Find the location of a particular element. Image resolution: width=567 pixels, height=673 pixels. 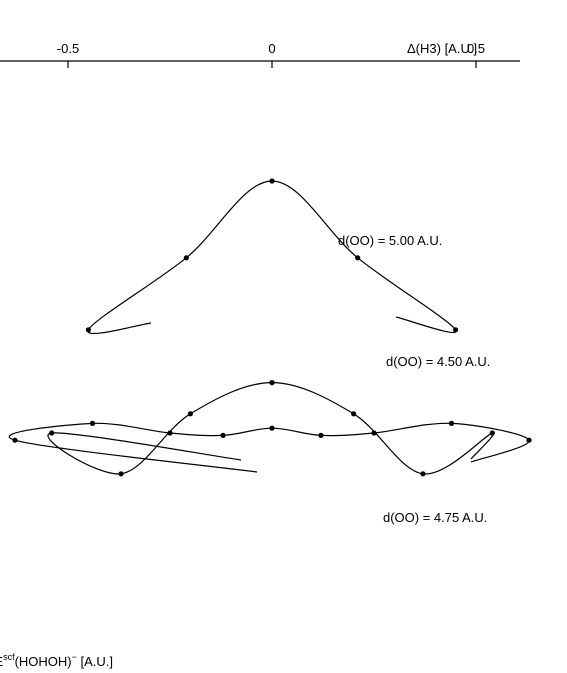

y-axis-title: Escf(HOHOH)− [A.U.] is located at coordinates (56, 660).